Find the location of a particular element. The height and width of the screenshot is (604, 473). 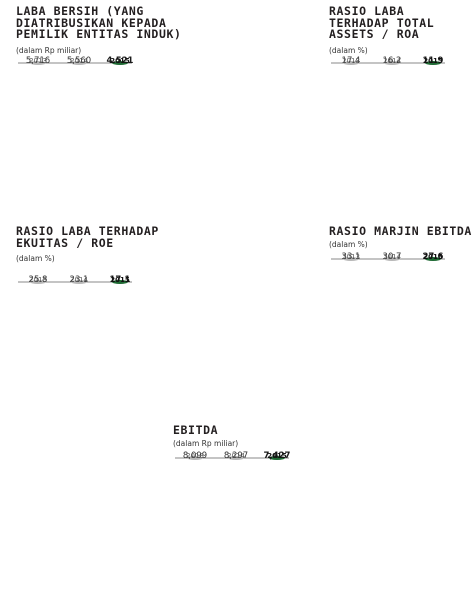

data-label-2014: 30.7 is located at coordinates (392, 257).